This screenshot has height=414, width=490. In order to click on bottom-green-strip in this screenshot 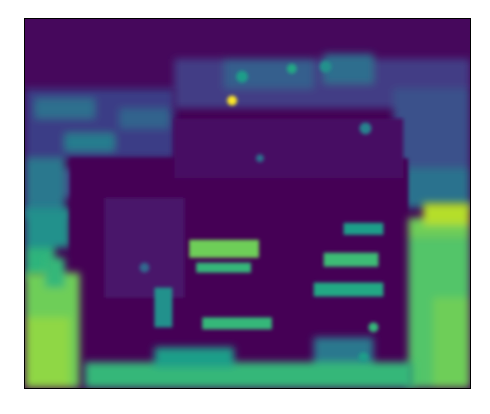, I will do `click(249, 362)`.